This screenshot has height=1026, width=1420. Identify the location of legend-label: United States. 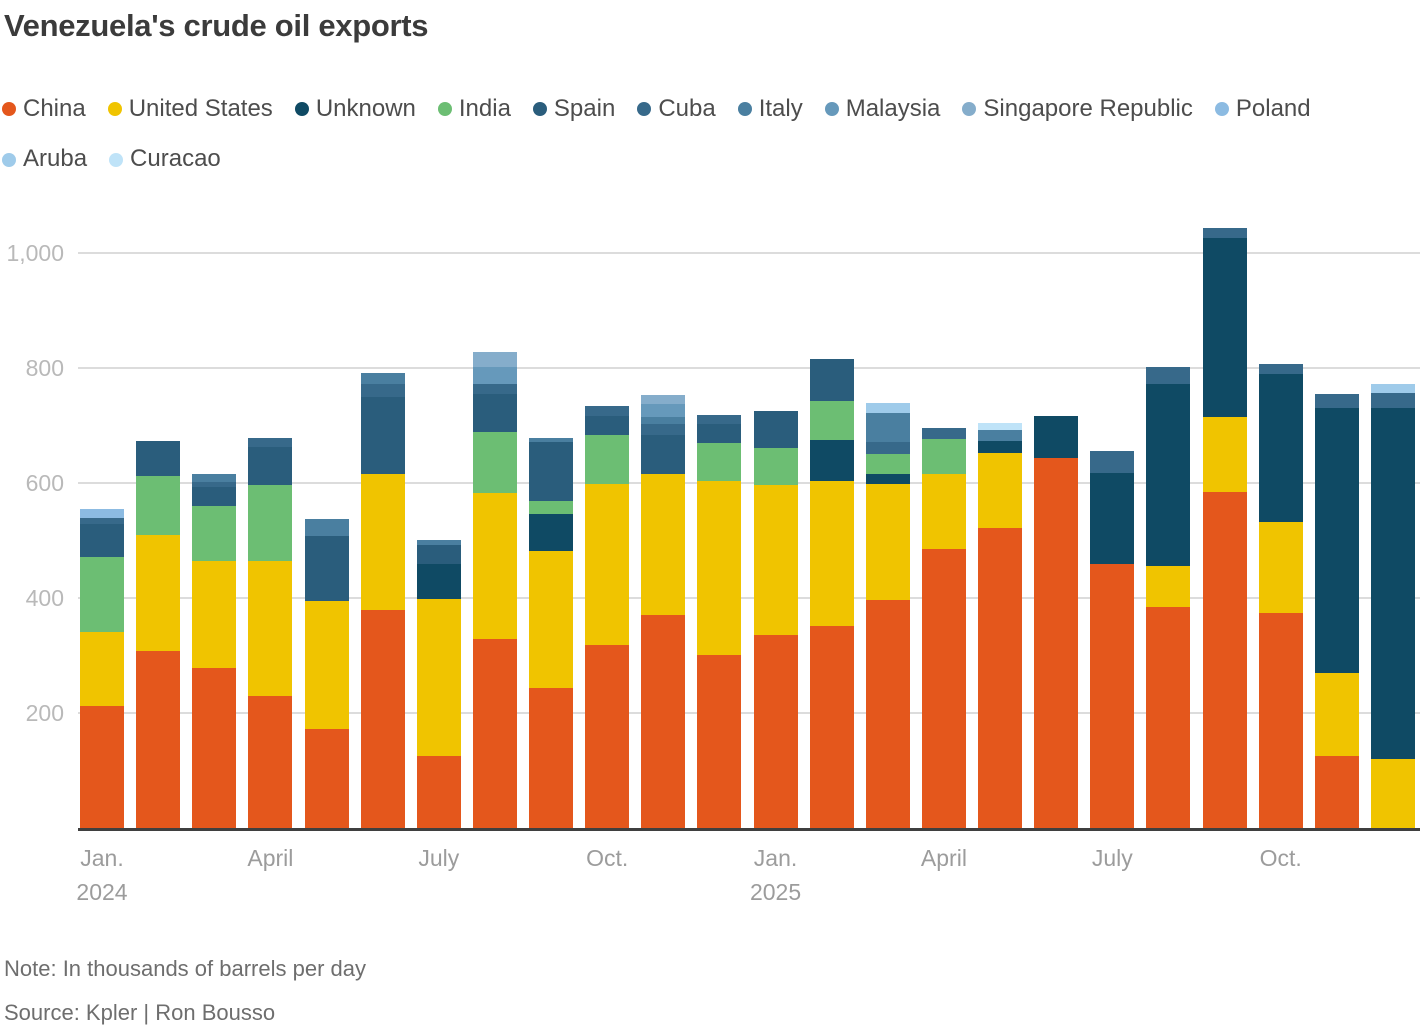
(200, 108).